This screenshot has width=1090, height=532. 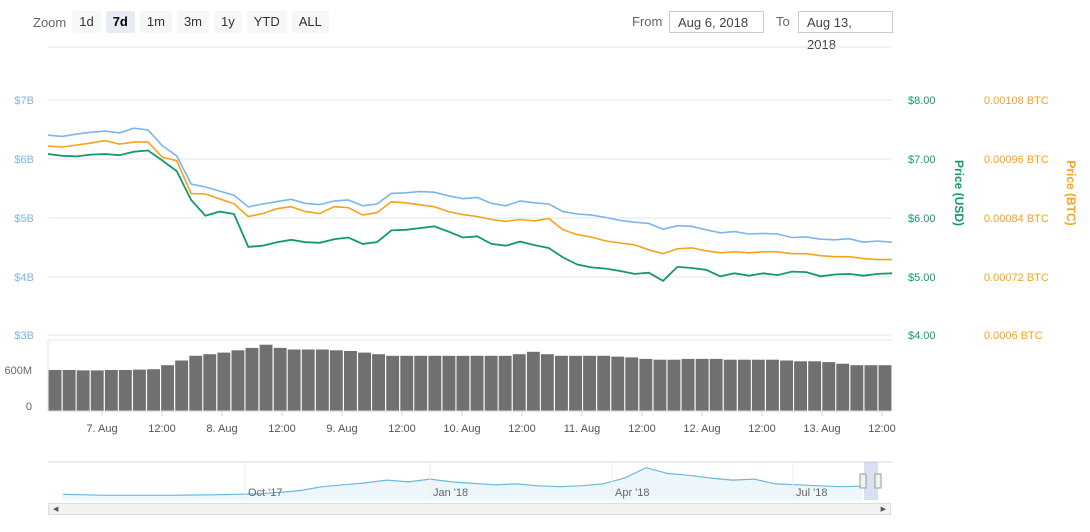 I want to click on usd-tick-label: $7.00, so click(x=922, y=160).